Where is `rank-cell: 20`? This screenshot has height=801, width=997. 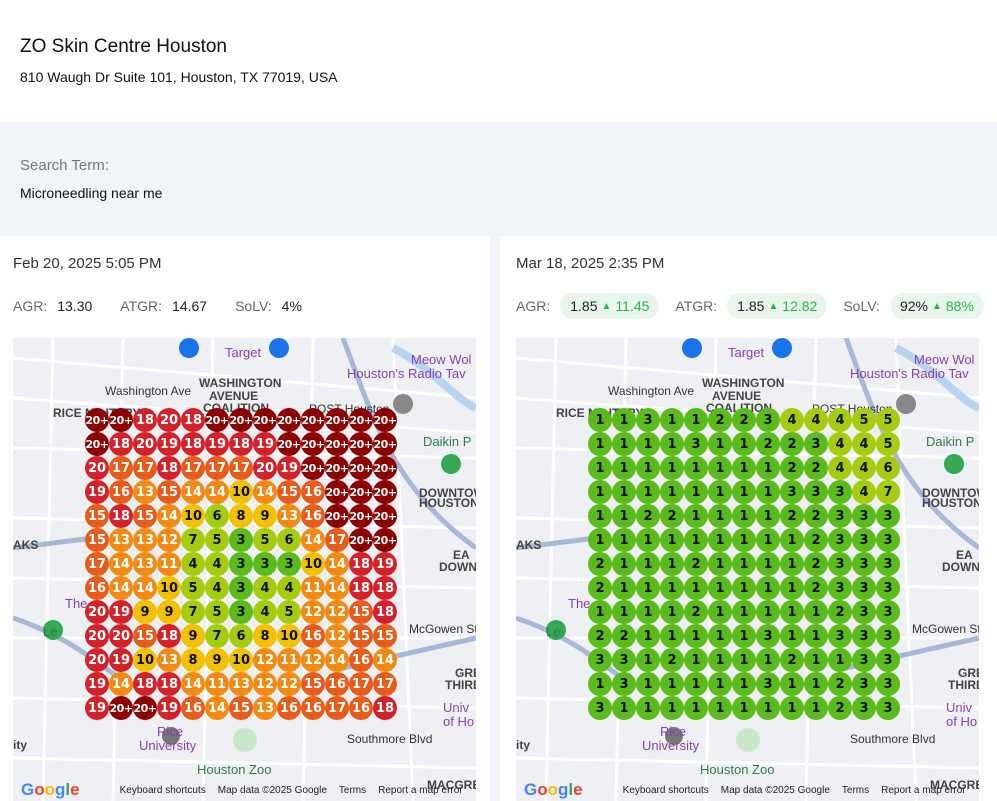
rank-cell: 20 is located at coordinates (97, 660).